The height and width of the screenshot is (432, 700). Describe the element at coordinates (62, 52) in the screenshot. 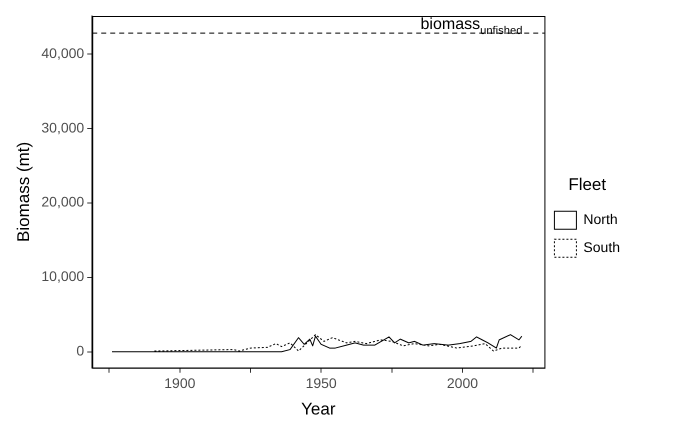

I see `y-tick-label: 40,000` at that location.